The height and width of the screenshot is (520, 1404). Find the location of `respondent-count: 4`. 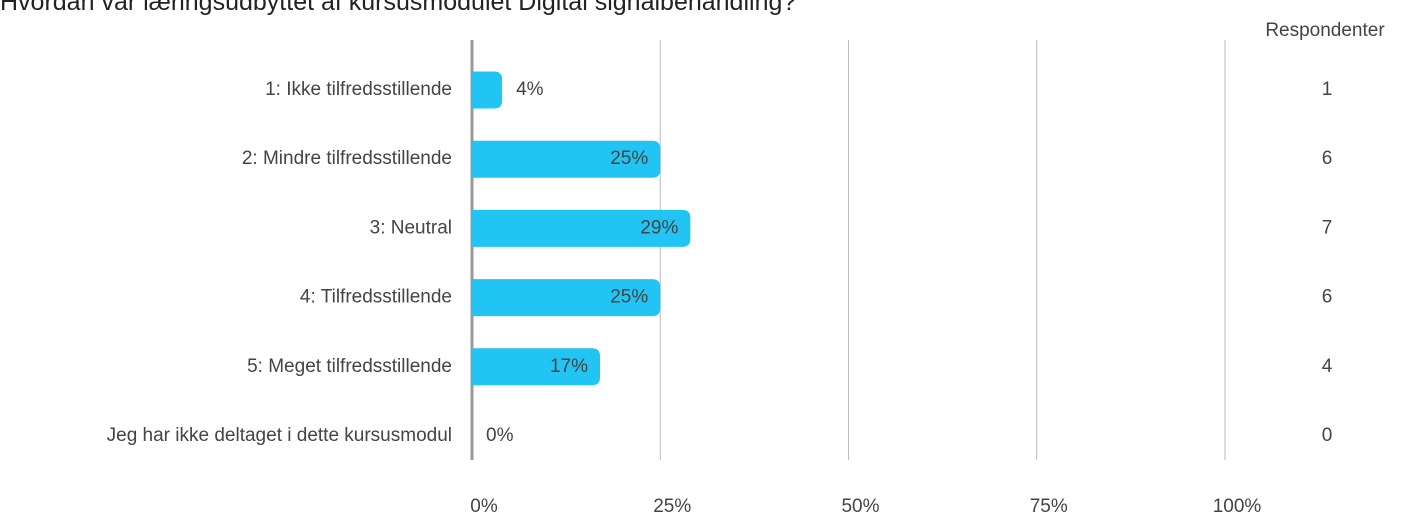

respondent-count: 4 is located at coordinates (1327, 366).